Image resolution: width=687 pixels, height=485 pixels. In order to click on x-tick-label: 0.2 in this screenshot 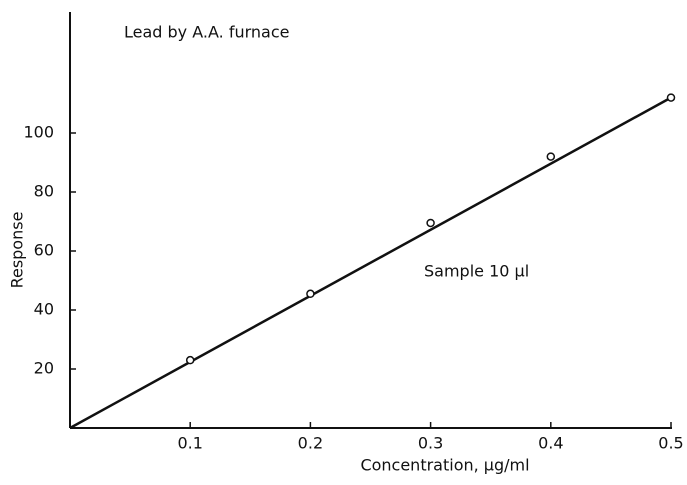, I will do `click(310, 443)`.